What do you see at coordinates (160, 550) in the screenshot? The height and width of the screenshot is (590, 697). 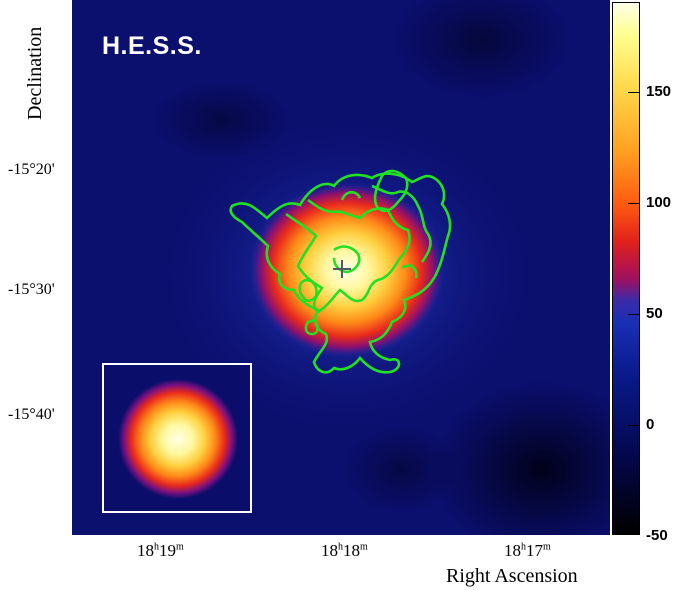 I see `x-tick-label: 18h19m` at bounding box center [160, 550].